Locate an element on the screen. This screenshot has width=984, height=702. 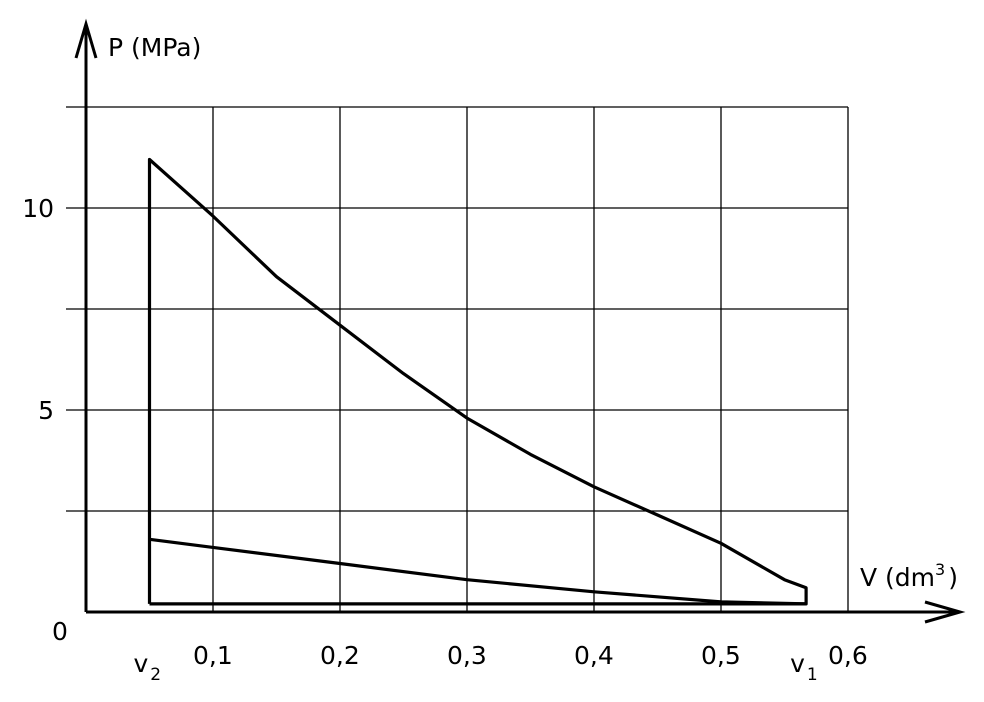
x-axis-arrow is located at coordinates (945, 612).